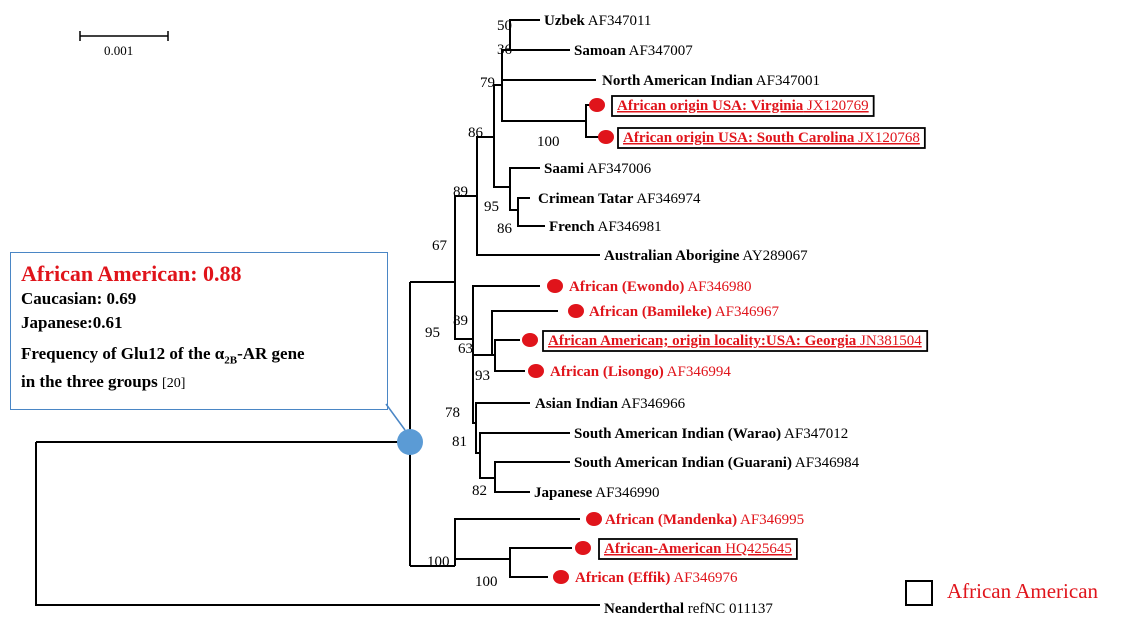  Describe the element at coordinates (504, 26) in the screenshot. I see `bootstrap-value: 50` at that location.